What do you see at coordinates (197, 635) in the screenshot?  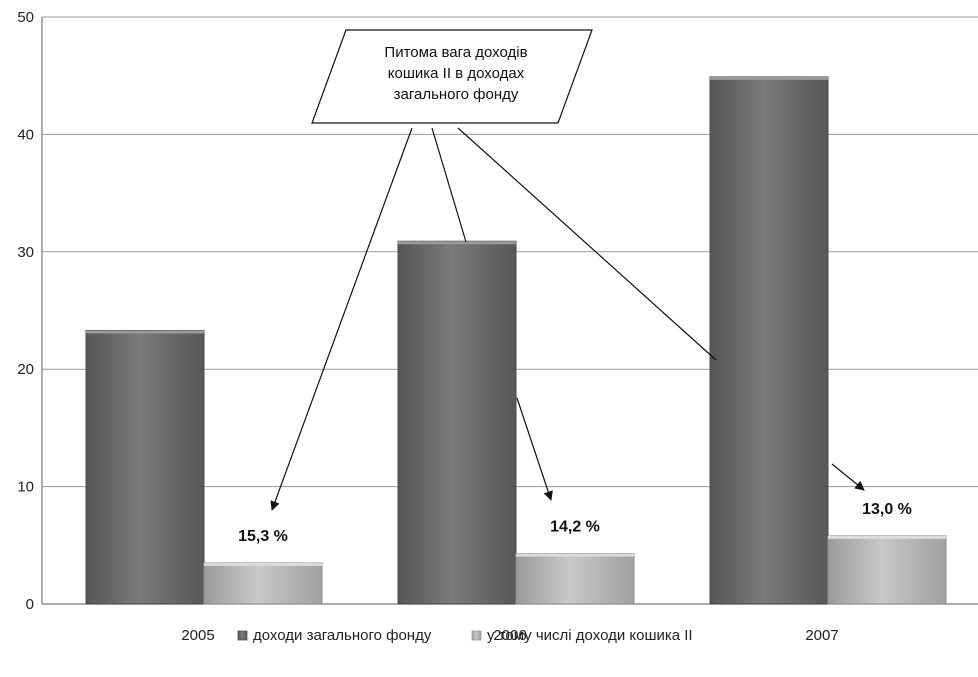 I see `x-tick-label: 2005` at bounding box center [197, 635].